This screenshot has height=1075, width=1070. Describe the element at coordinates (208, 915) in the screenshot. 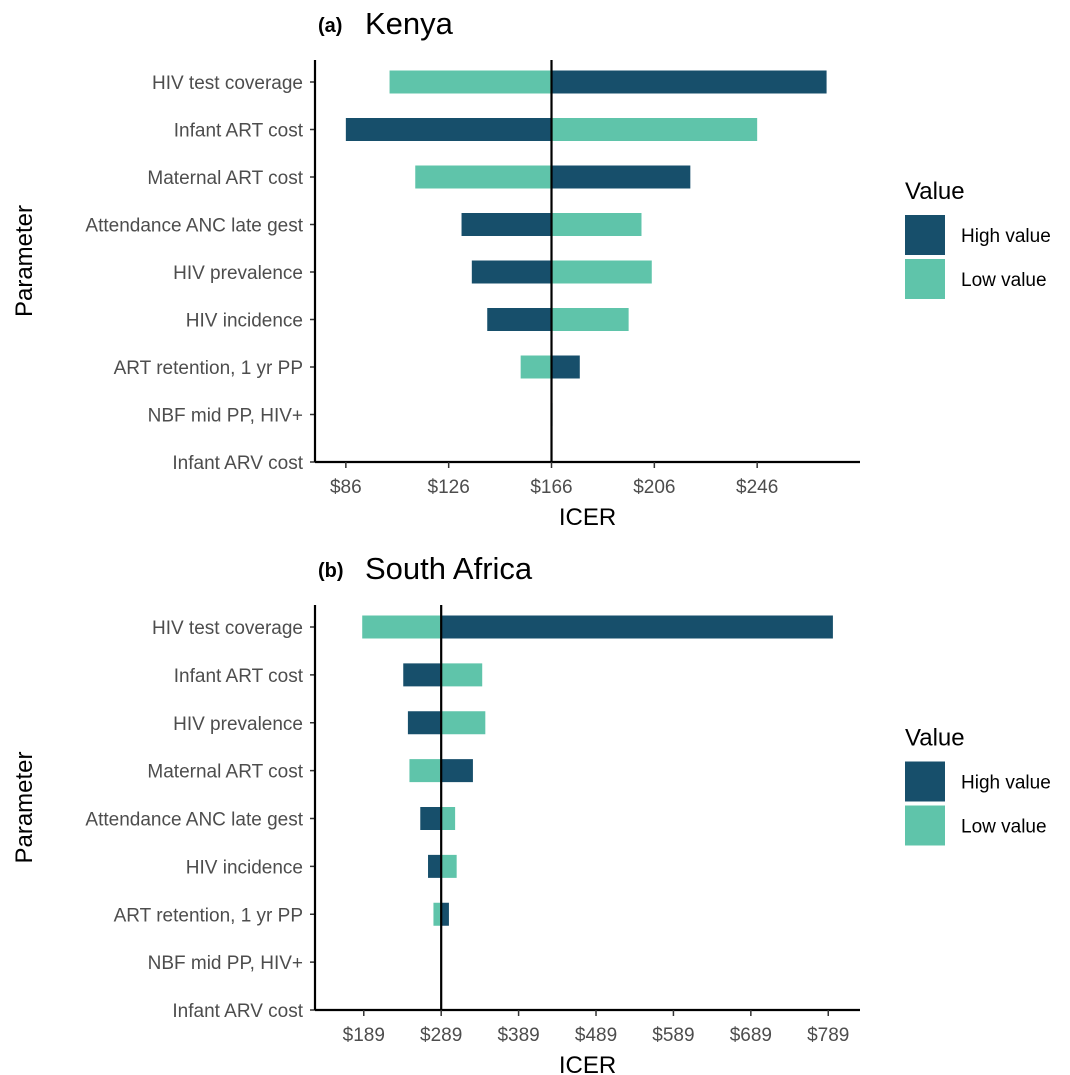

I see `south-africa-y-tick-label-7: ART retention, 1 yr PP` at that location.